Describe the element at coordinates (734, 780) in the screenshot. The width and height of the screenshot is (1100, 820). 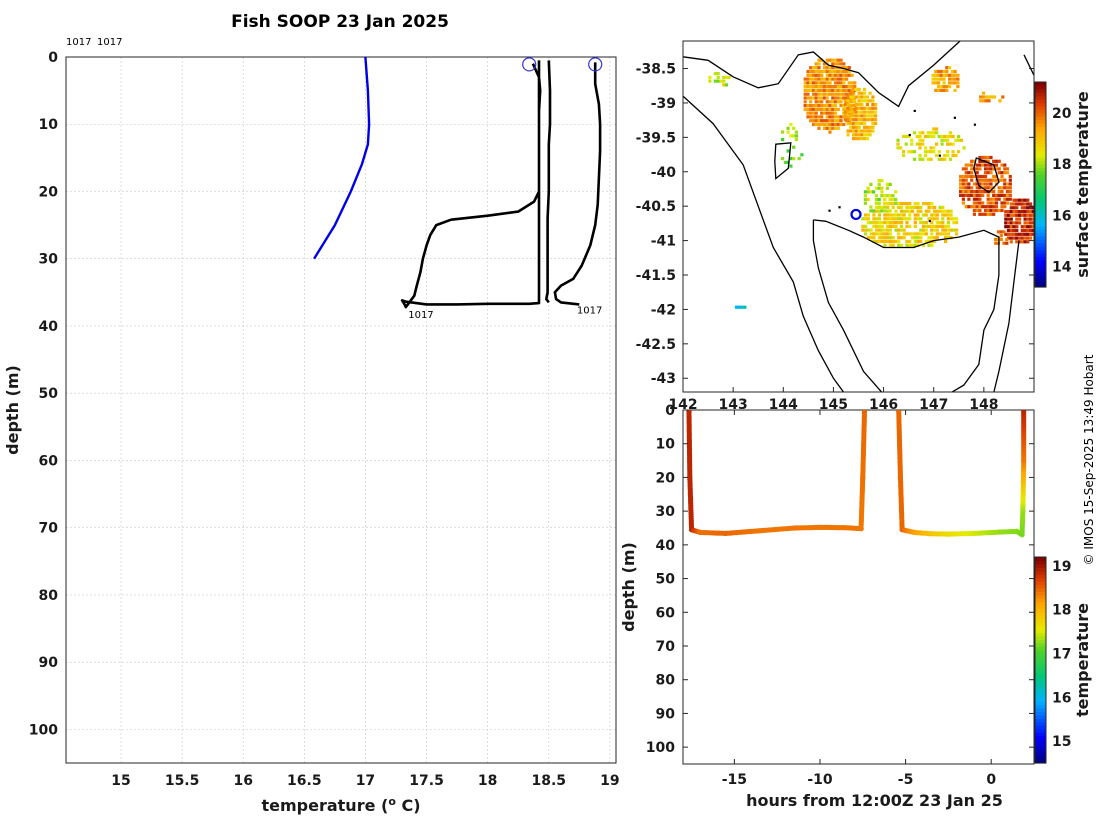
I see `ts-x-tick-label: -15` at that location.